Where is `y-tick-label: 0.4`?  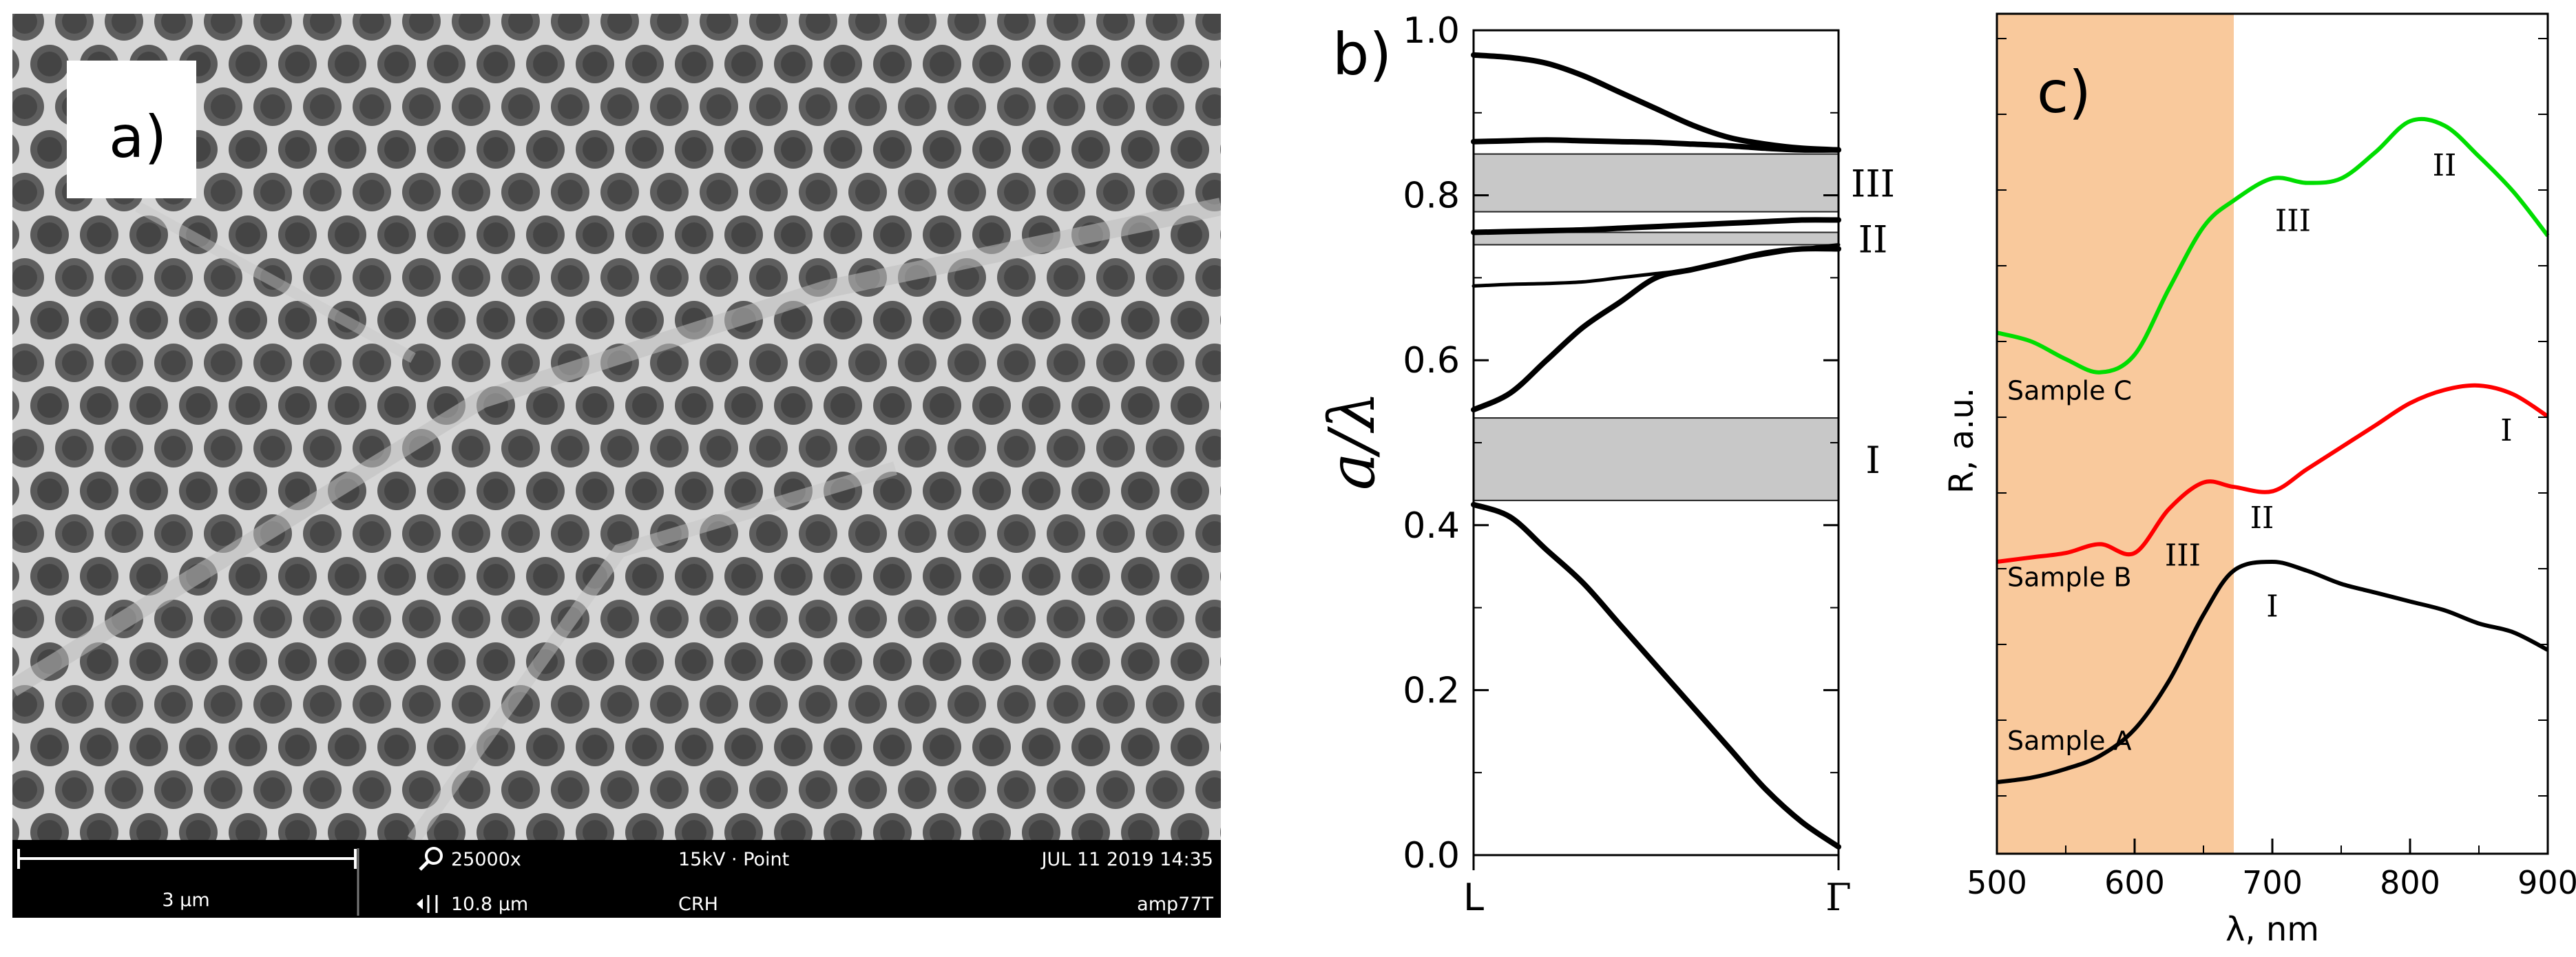
y-tick-label: 0.4 is located at coordinates (1431, 526).